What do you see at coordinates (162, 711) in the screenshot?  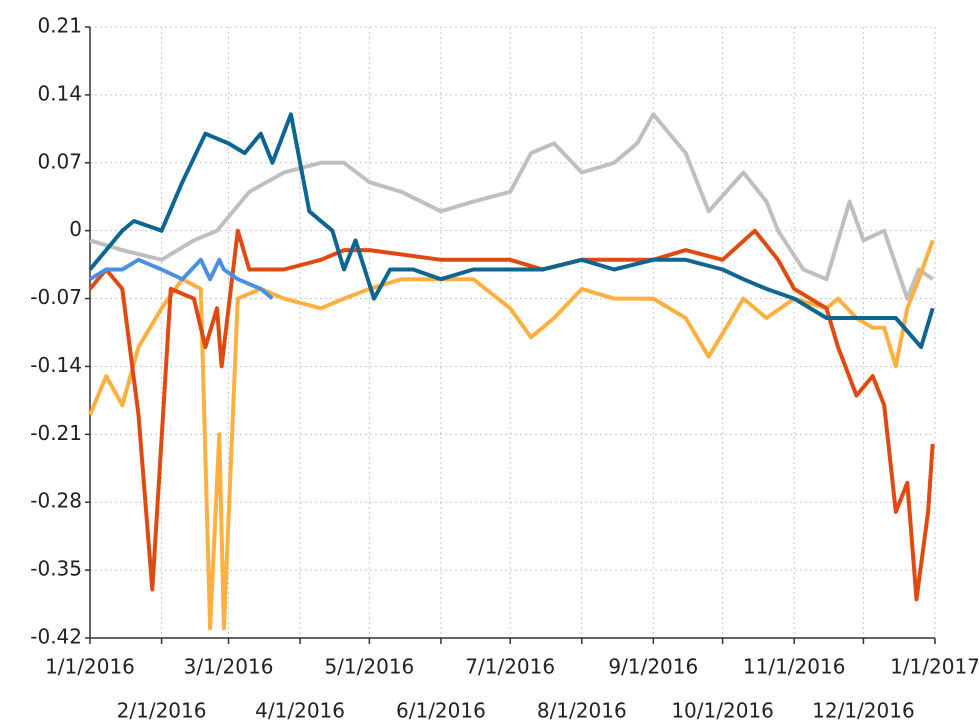 I see `x-tick-label: 2/1/2016` at bounding box center [162, 711].